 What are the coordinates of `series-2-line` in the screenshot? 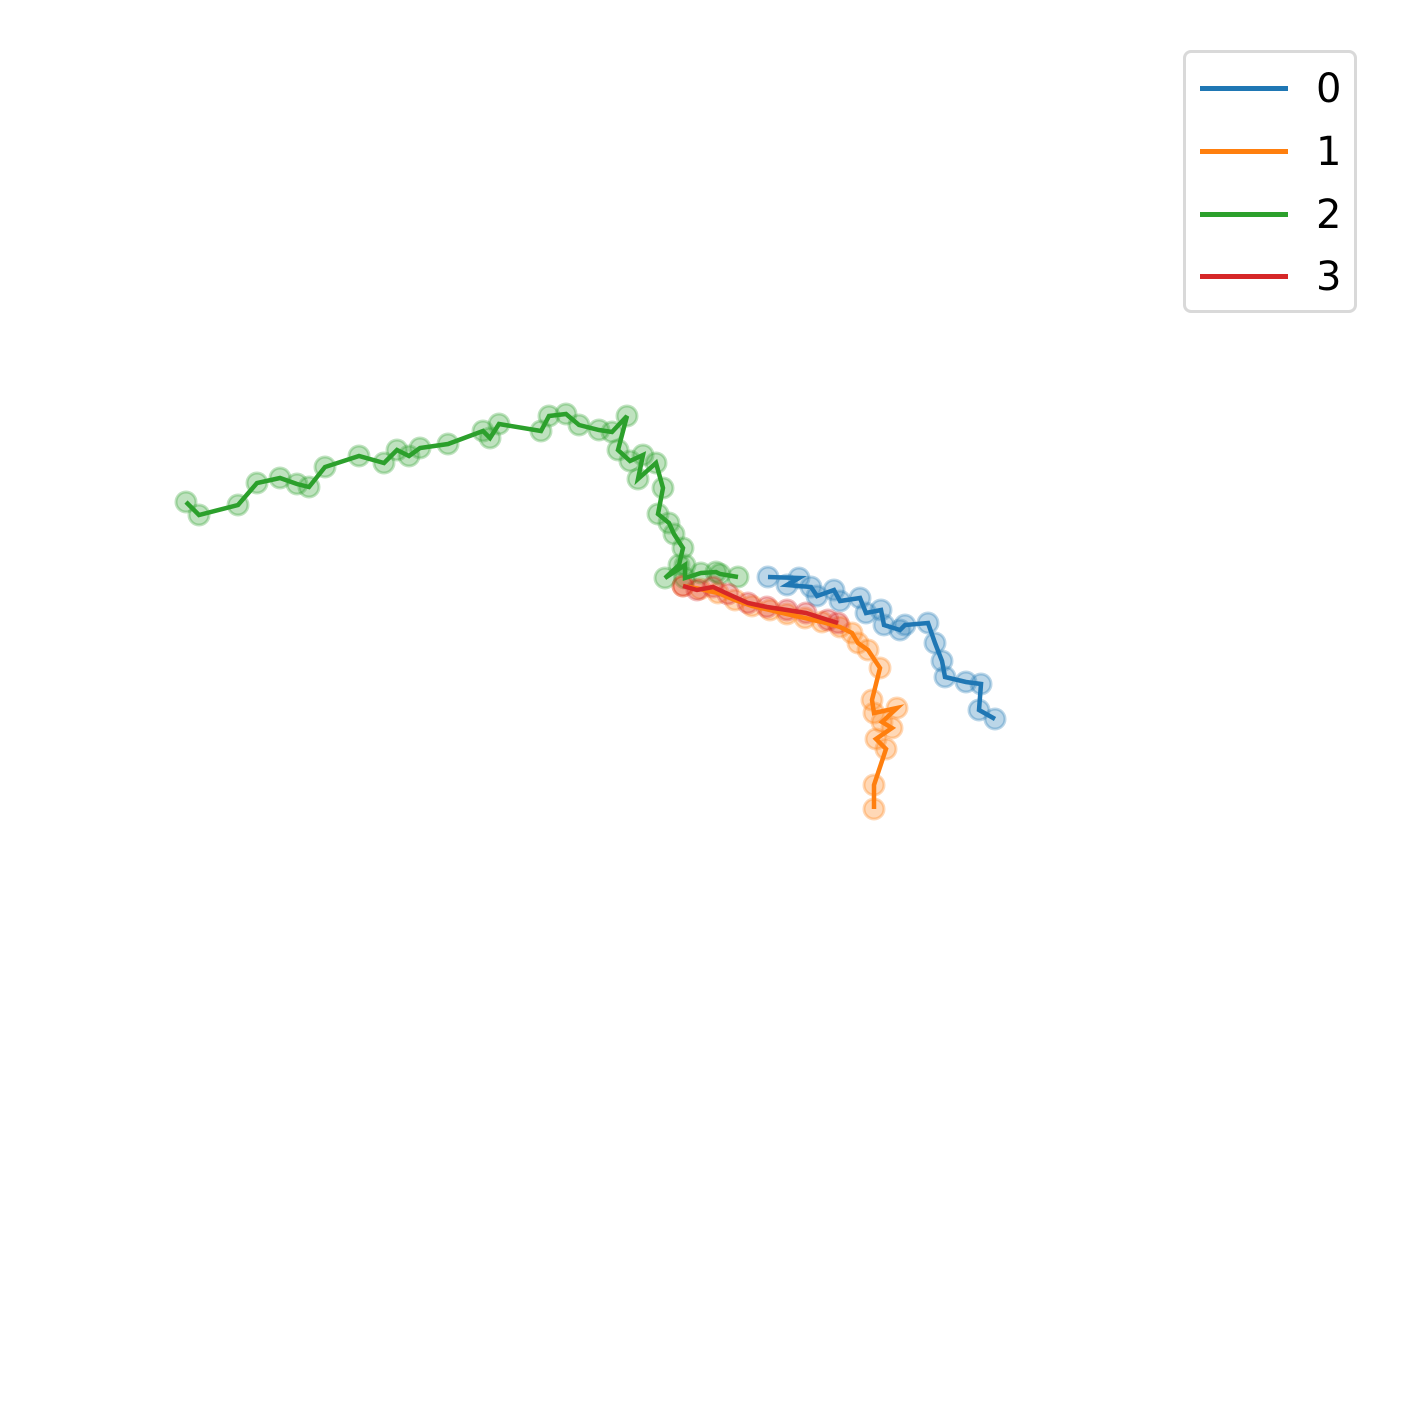 It's located at (461, 496).